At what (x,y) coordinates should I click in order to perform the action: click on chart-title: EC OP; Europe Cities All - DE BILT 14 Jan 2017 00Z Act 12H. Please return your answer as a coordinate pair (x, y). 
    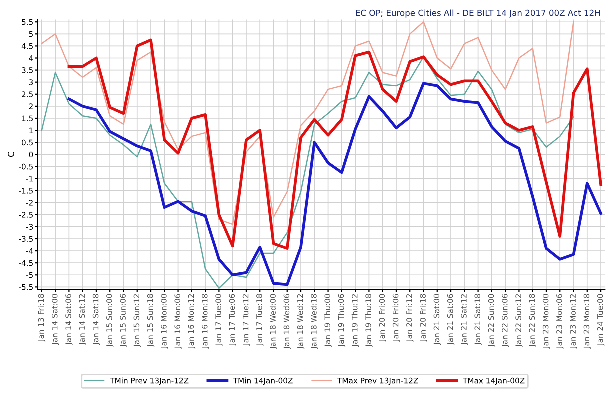
    Looking at the image, I should click on (478, 14).